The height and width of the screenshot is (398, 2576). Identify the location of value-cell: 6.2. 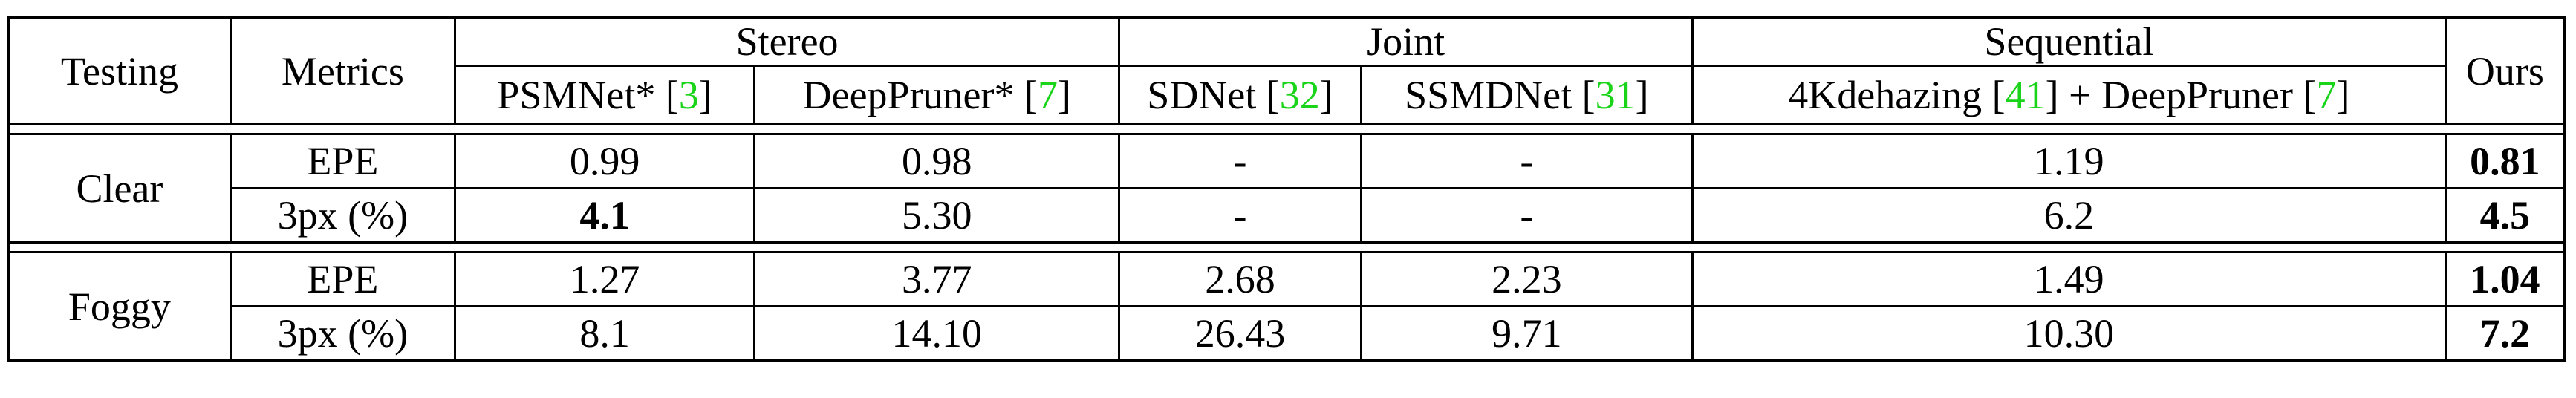
(2069, 215).